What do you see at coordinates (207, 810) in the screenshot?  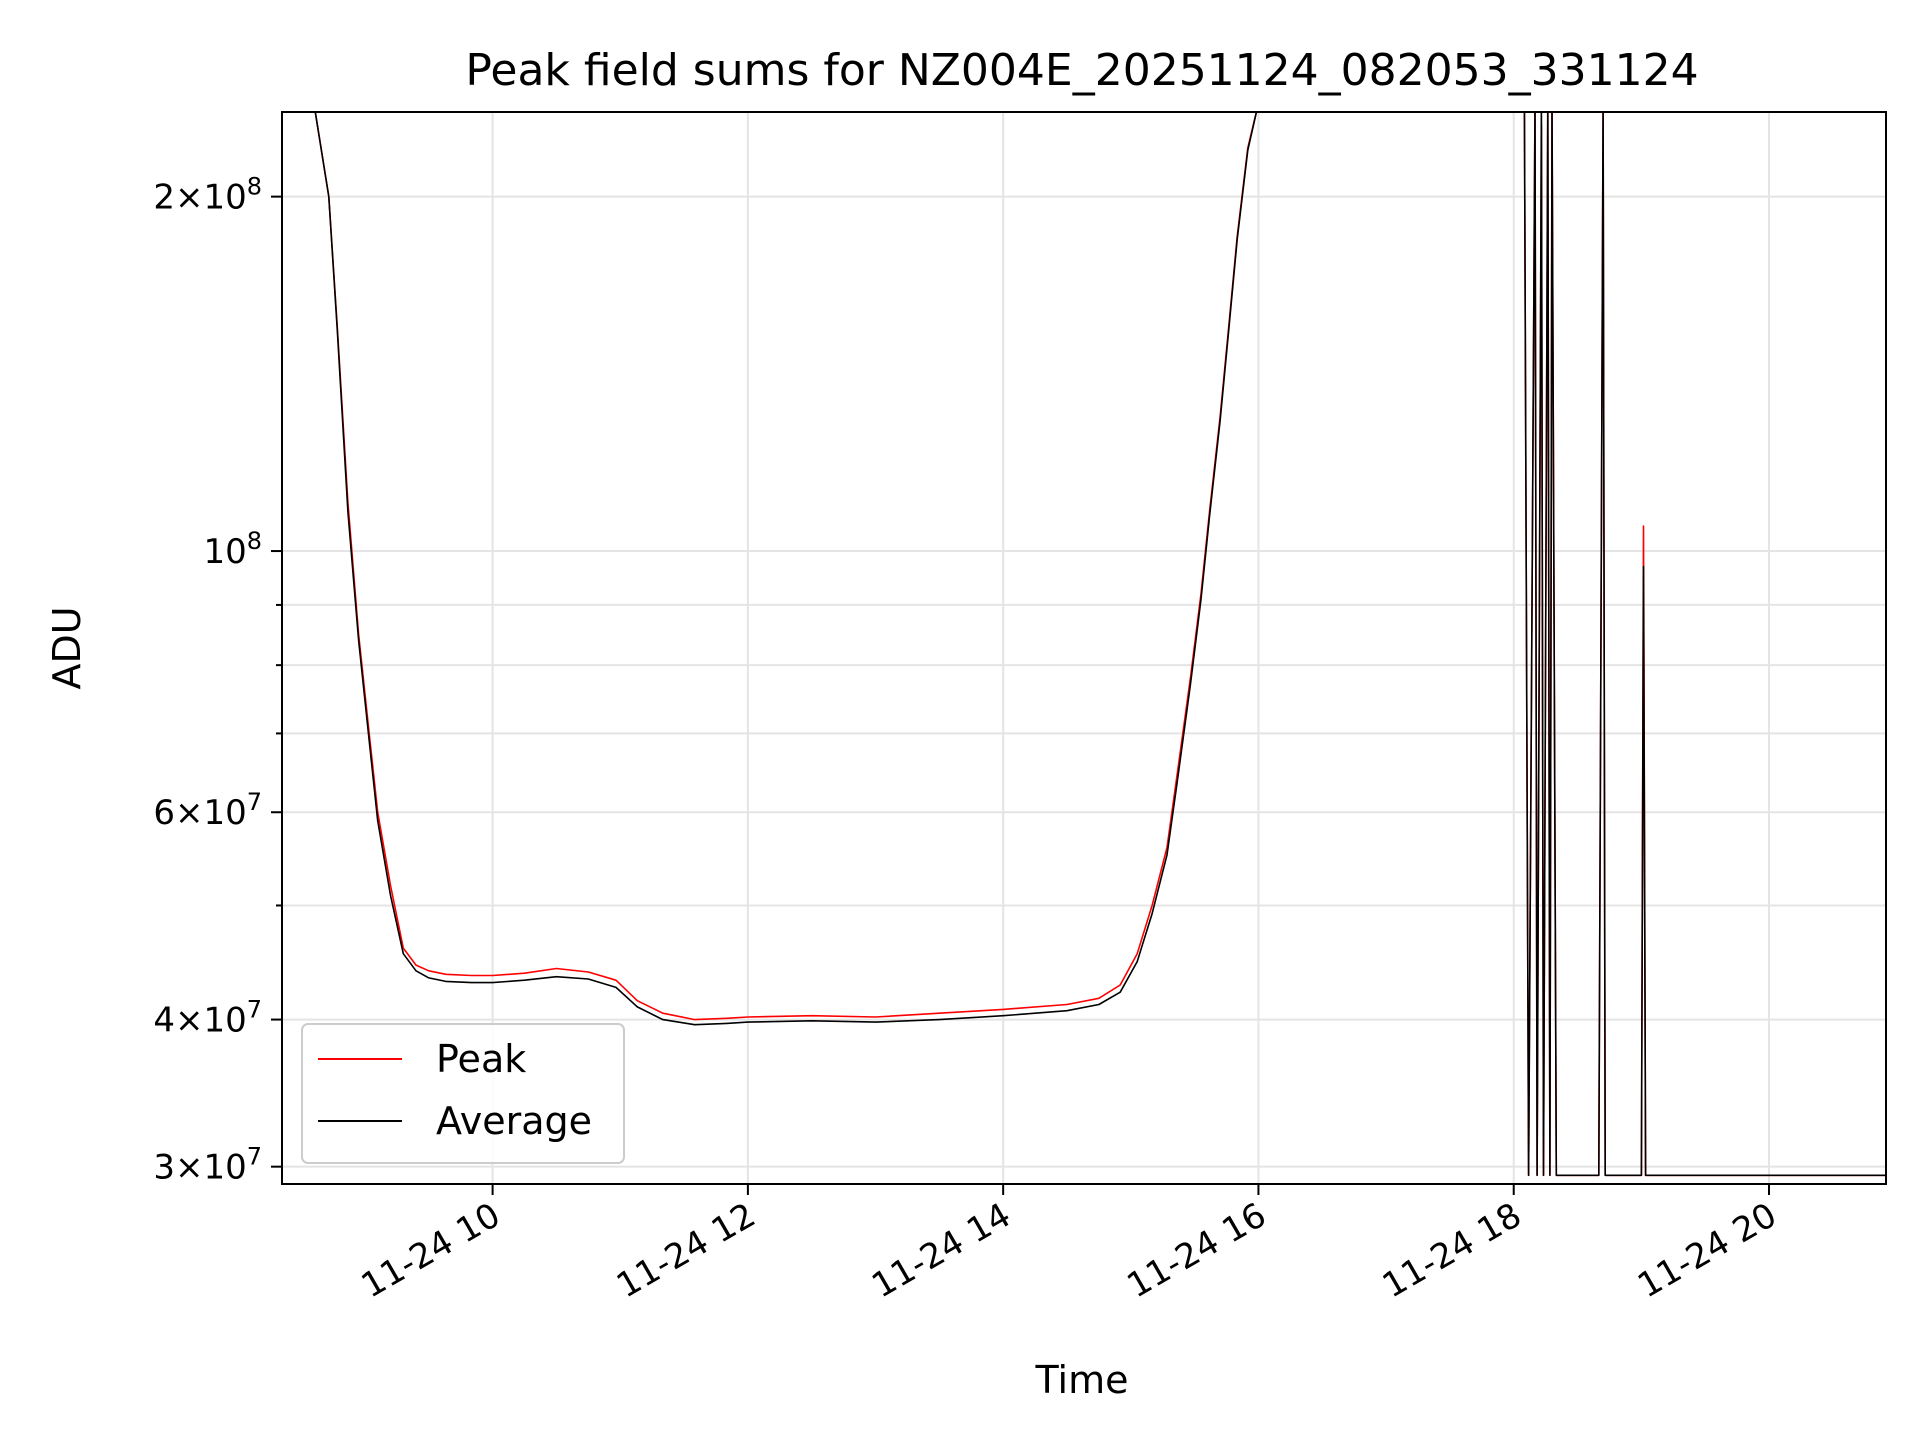 I see `y-tick-label: 6×107` at bounding box center [207, 810].